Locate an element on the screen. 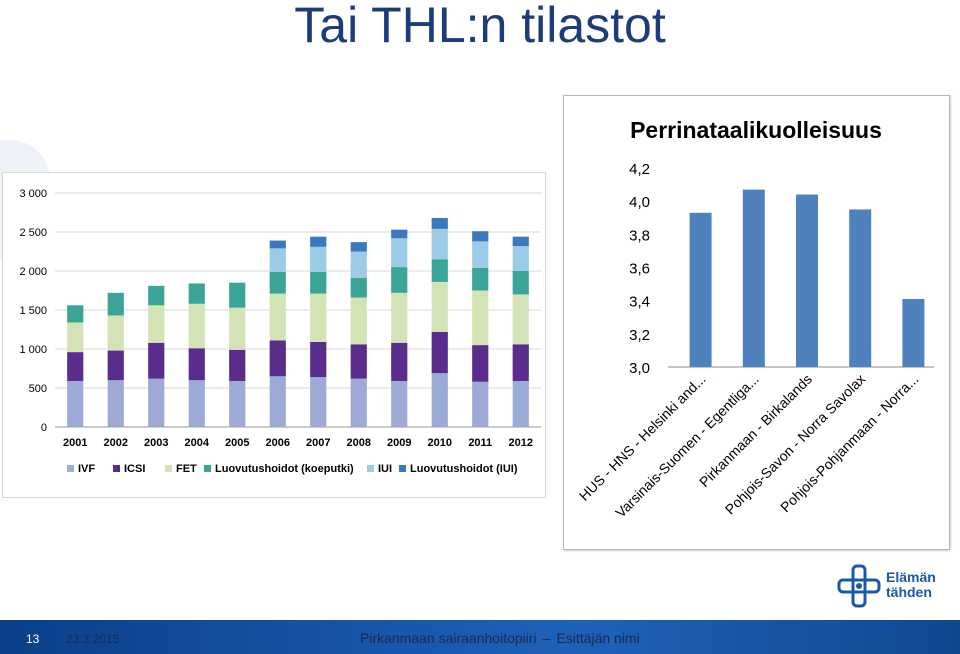 Image resolution: width=960 pixels, height=654 pixels. elaman-tahden-logo: Elämän tähden is located at coordinates (891, 586).